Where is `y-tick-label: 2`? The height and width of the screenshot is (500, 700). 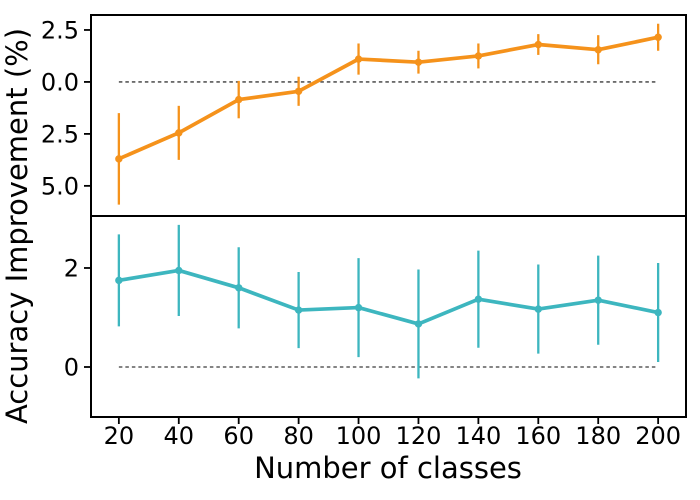 y-tick-label: 2 is located at coordinates (71, 268).